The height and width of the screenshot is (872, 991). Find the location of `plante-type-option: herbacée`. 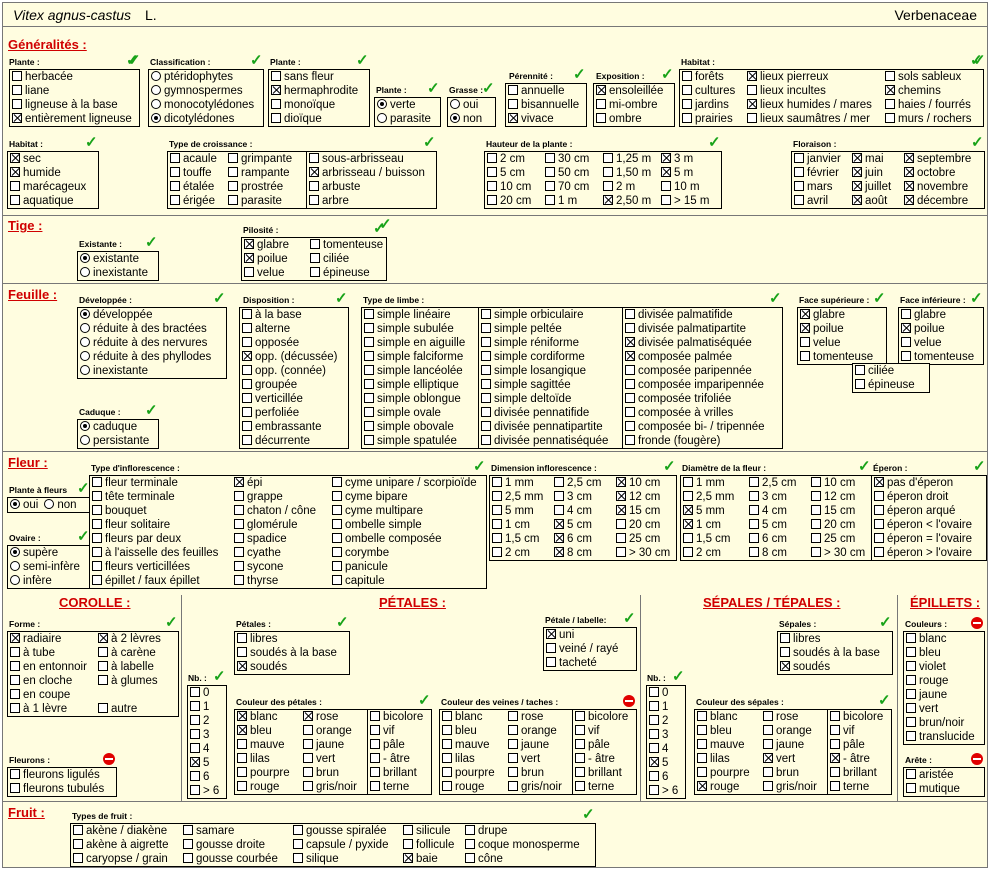

plante-type-option: herbacée is located at coordinates (74, 77).